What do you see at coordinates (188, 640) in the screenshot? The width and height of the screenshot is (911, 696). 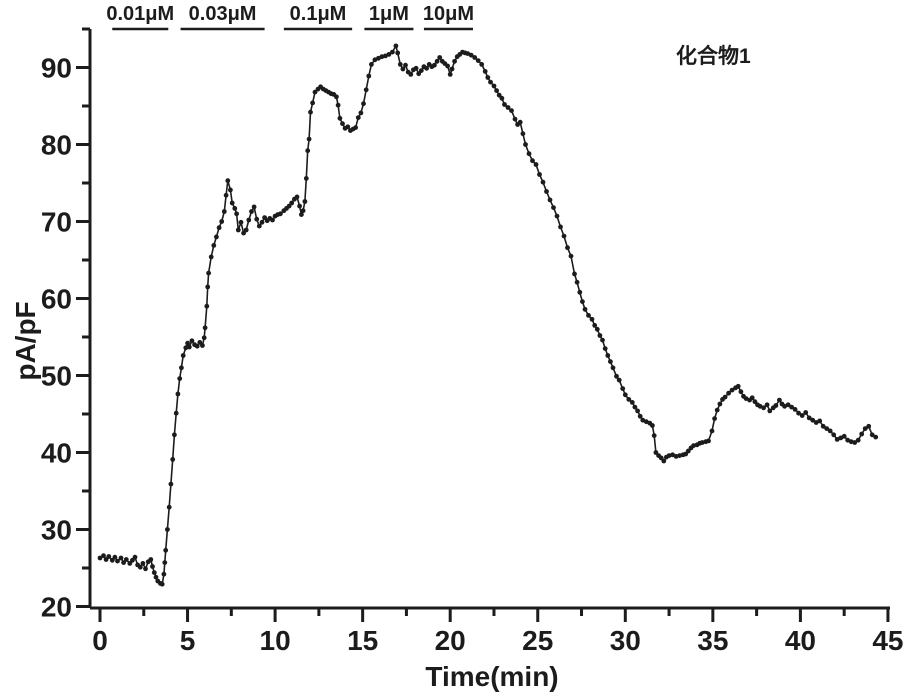 I see `x-tick-label: 5` at bounding box center [188, 640].